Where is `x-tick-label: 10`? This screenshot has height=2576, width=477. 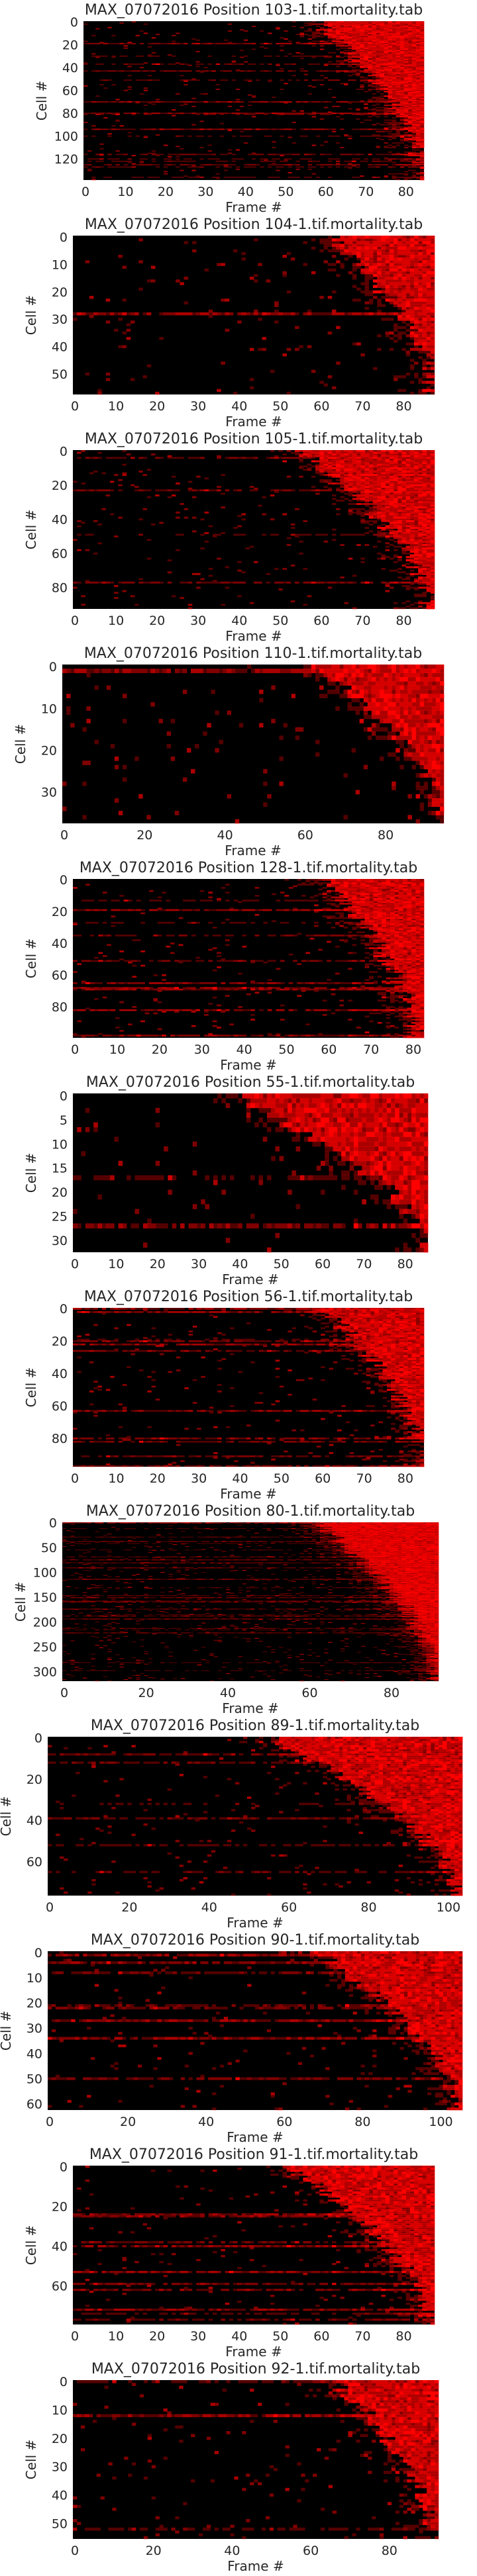
x-tick-label: 10 is located at coordinates (125, 192).